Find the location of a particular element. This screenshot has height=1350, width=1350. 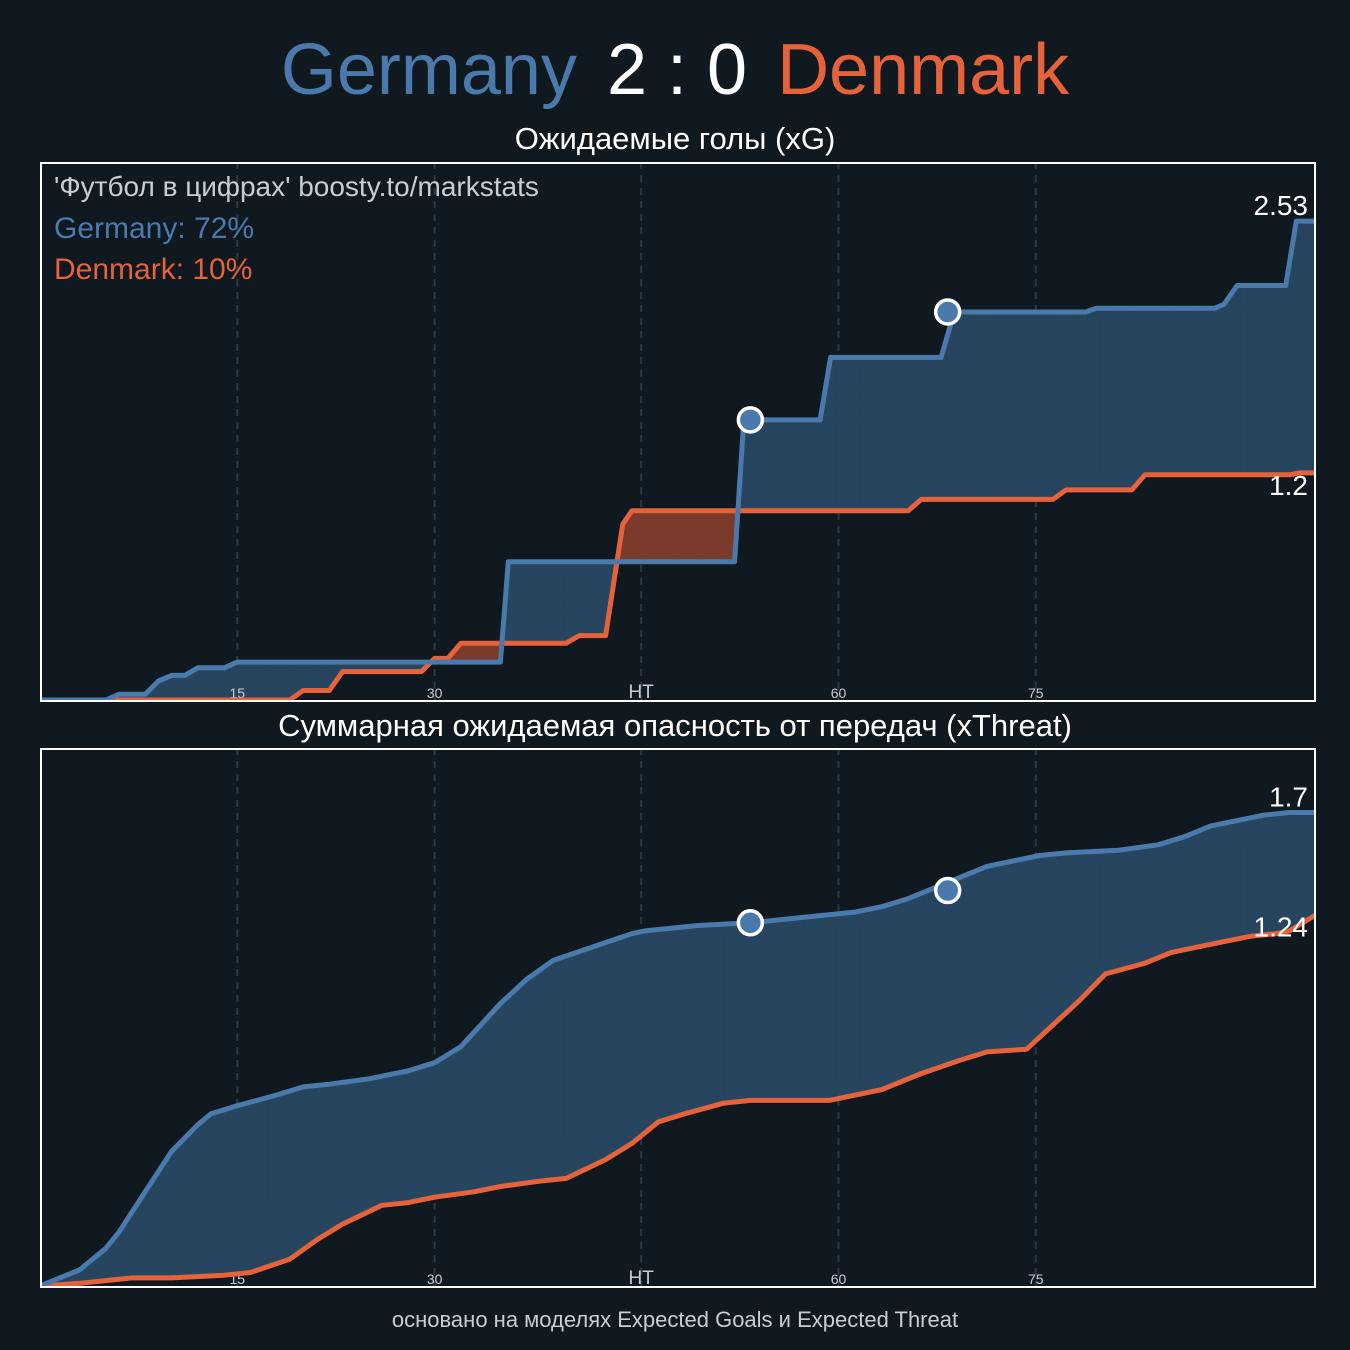

away-team-name: Denmark is located at coordinates (923, 70).